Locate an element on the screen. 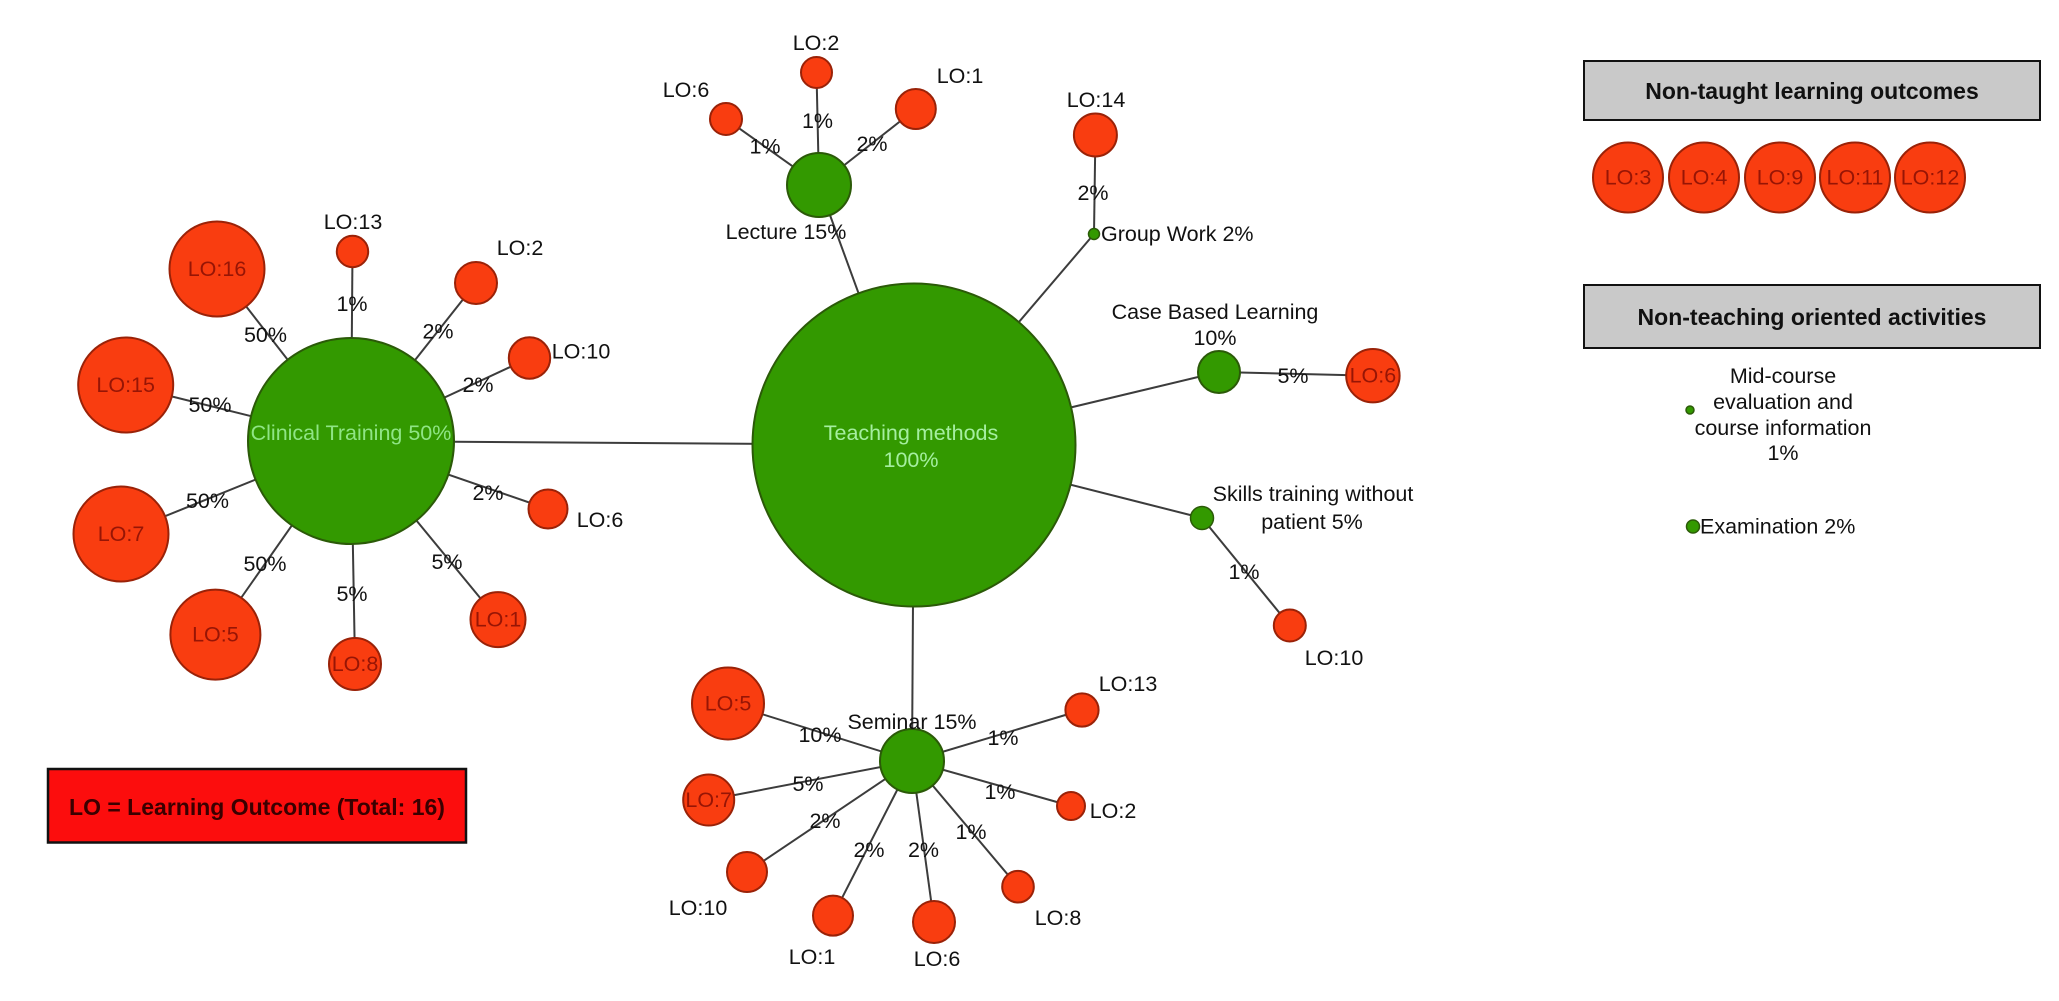  svg-text: Case Based Learning is located at coordinates (1215, 312).